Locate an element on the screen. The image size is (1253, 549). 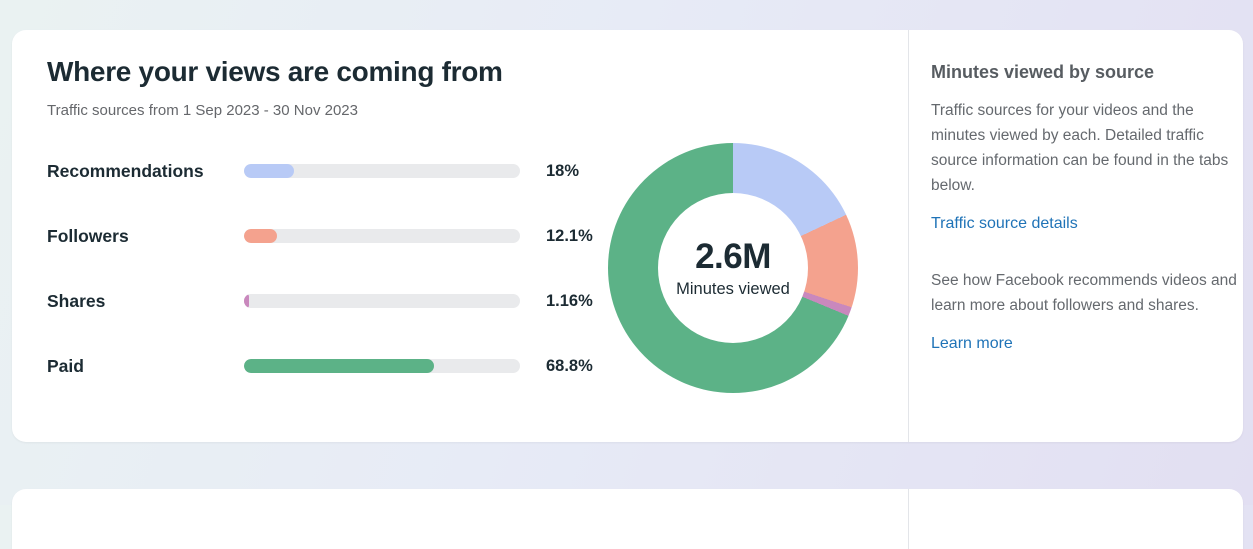
traffic-source-row-followers: Followers 12.1% is located at coordinates (327, 236).